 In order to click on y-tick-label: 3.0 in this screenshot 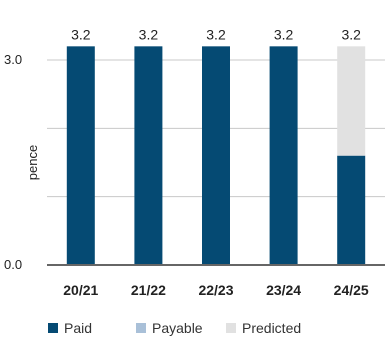, I will do `click(13, 59)`.